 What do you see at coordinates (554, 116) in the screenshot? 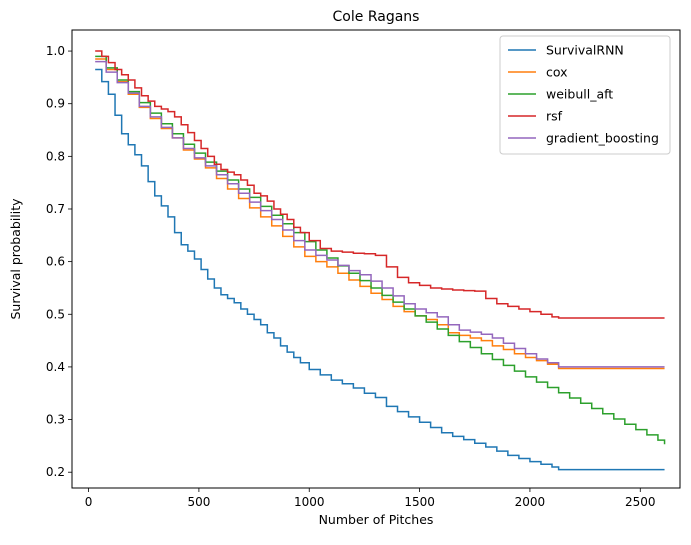
I see `legend-label: rsf` at bounding box center [554, 116].